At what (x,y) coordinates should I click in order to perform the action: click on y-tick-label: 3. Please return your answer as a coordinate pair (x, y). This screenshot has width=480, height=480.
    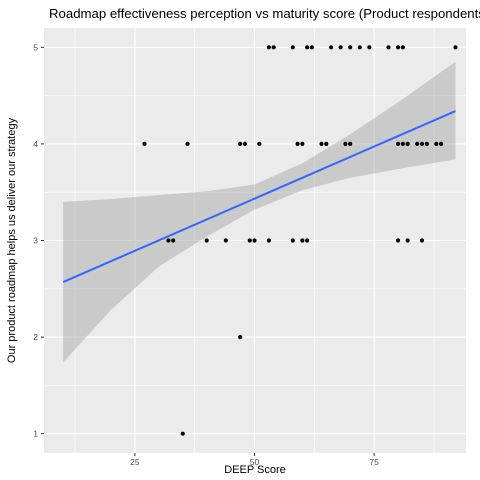
    Looking at the image, I should click on (35, 241).